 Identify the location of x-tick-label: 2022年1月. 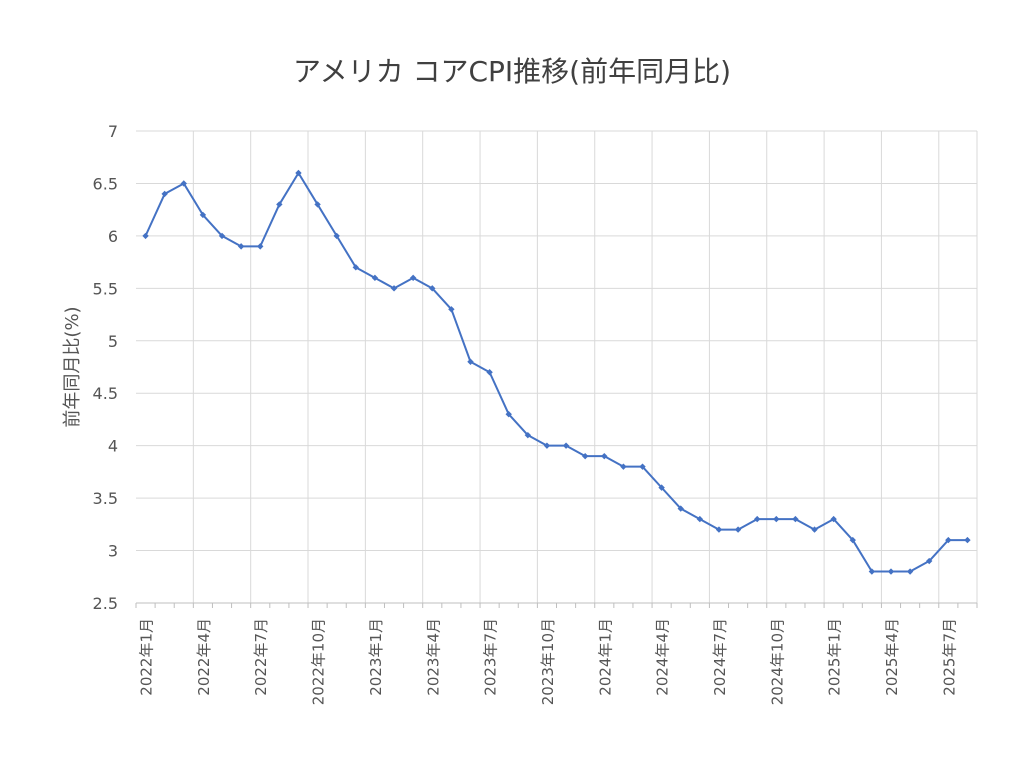
(147, 657).